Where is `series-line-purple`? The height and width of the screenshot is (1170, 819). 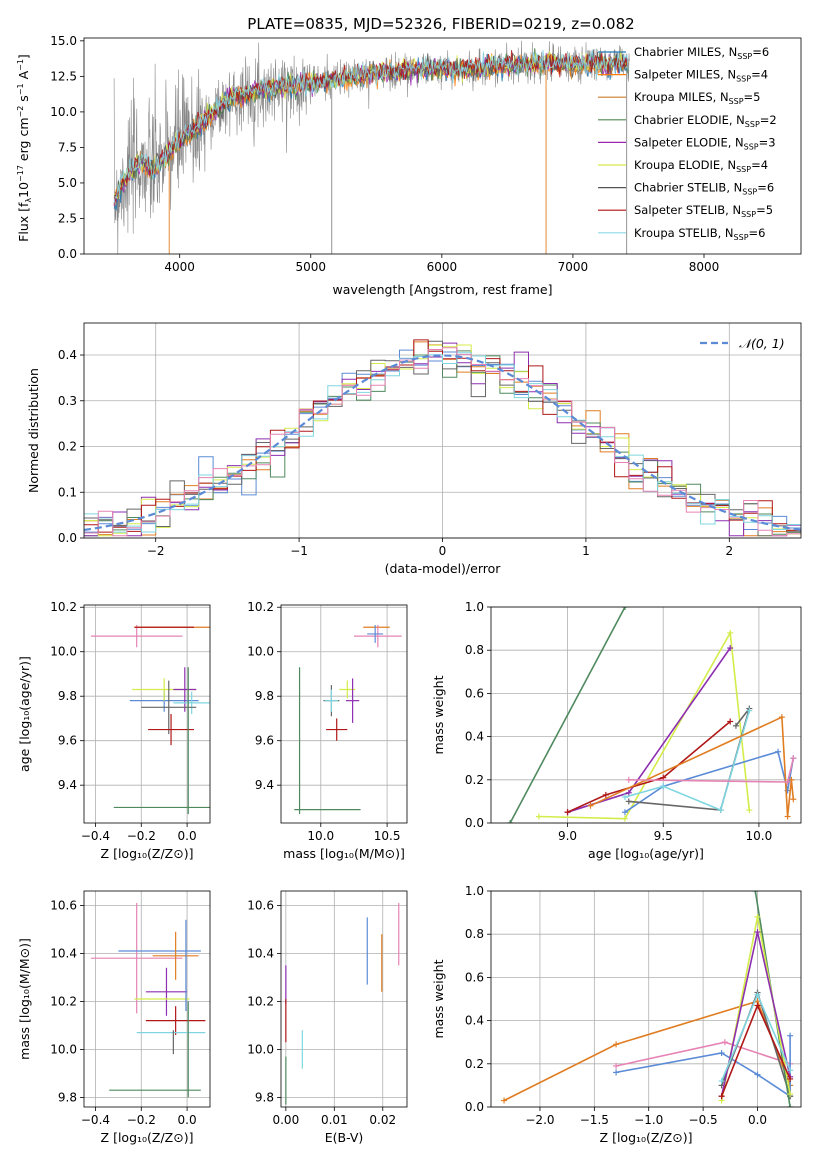 series-line-purple is located at coordinates (649, 730).